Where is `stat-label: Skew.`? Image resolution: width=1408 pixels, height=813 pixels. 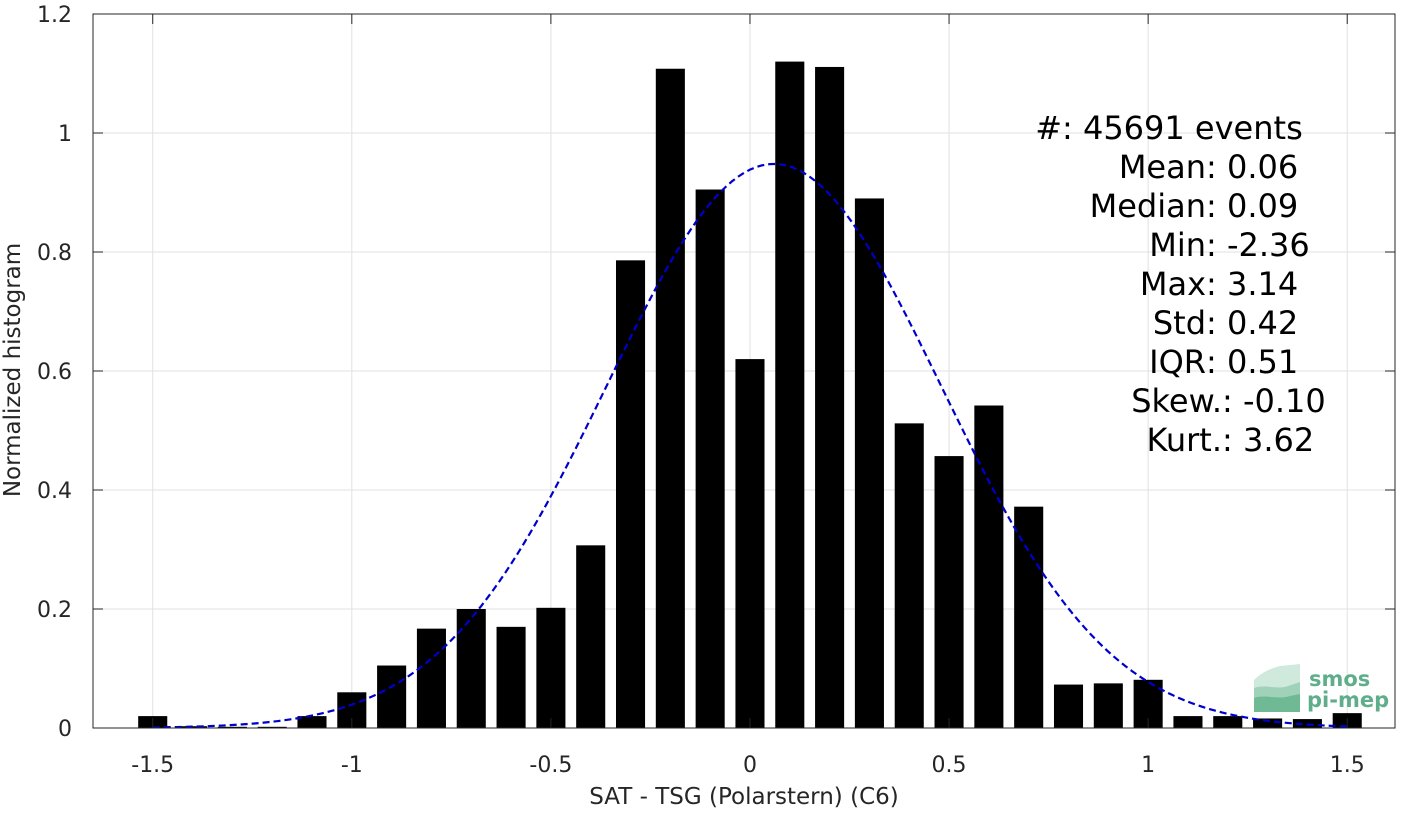
stat-label: Skew. is located at coordinates (1176, 401).